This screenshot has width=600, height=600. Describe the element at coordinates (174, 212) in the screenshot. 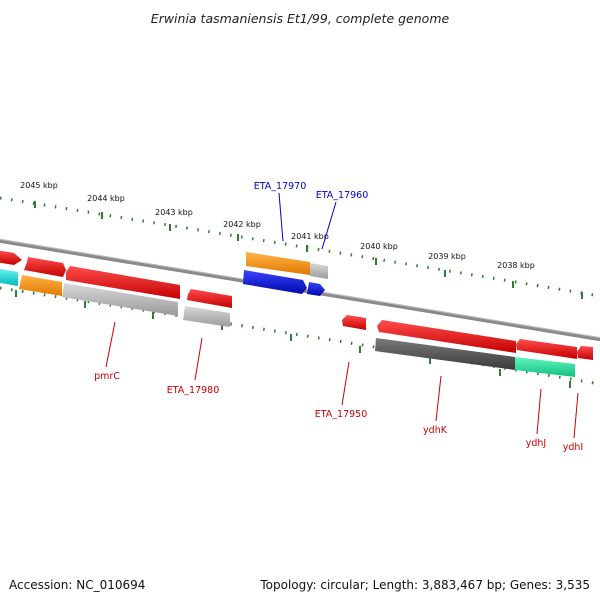

I see `scale-label: 2043 kbp` at that location.